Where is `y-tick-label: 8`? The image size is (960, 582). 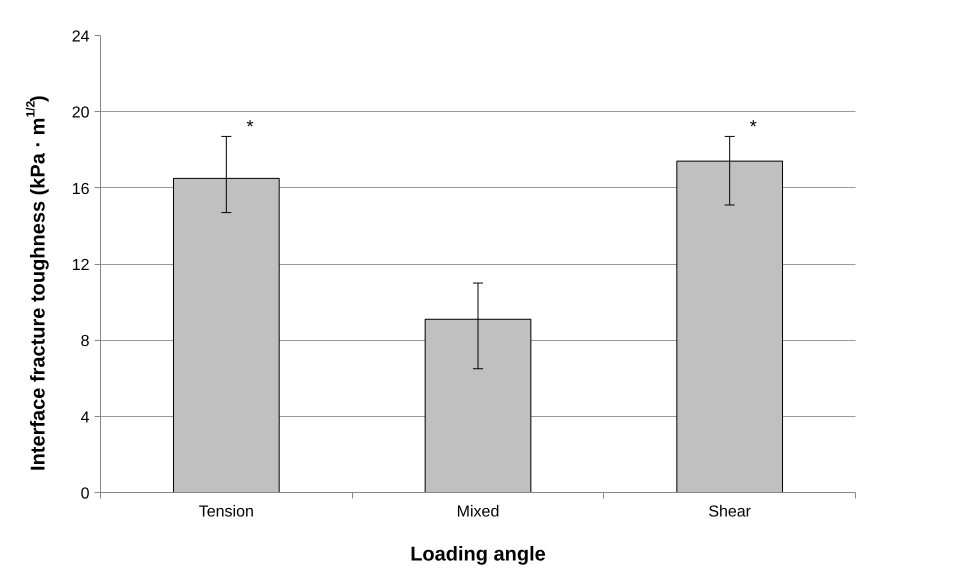 y-tick-label: 8 is located at coordinates (85, 341).